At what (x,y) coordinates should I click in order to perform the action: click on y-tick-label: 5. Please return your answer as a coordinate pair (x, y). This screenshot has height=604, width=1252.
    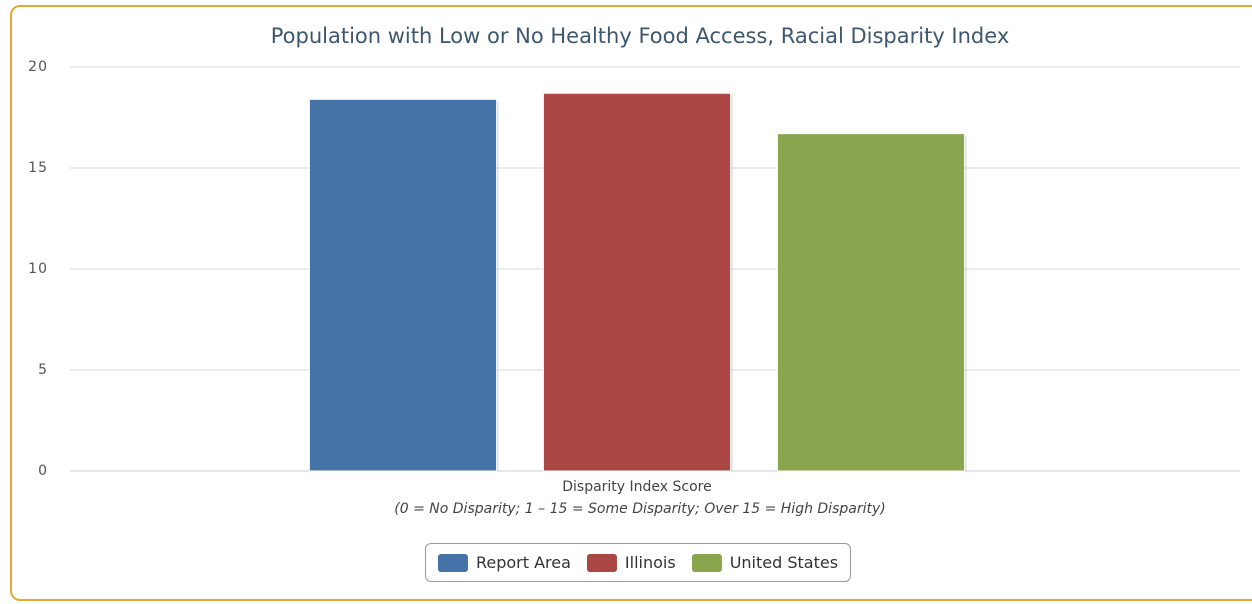
    Looking at the image, I should click on (43, 370).